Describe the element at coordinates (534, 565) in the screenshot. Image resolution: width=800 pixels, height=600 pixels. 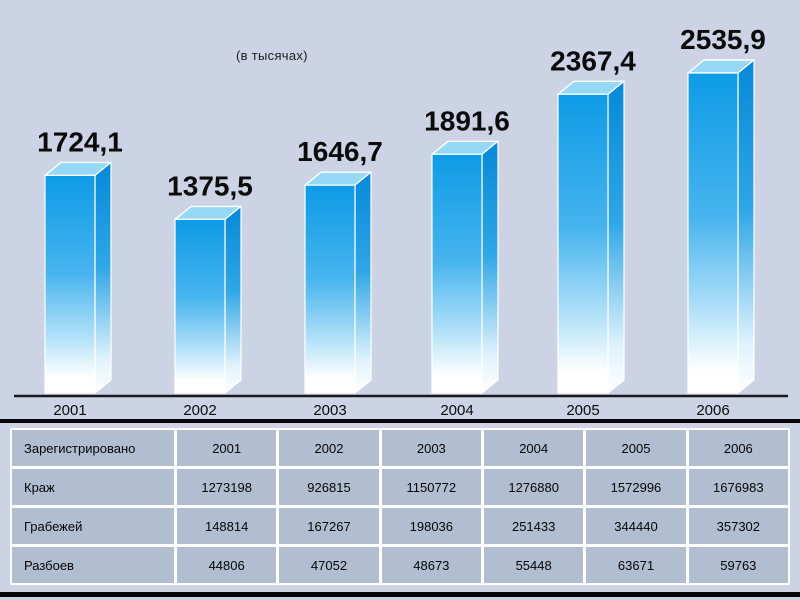
I see `table-cell: 55448` at that location.